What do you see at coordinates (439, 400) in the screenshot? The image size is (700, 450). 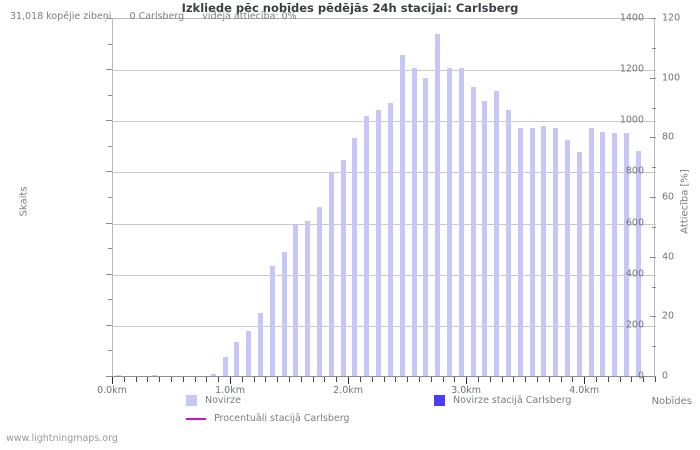 I see `legend-color-swatch` at bounding box center [439, 400].